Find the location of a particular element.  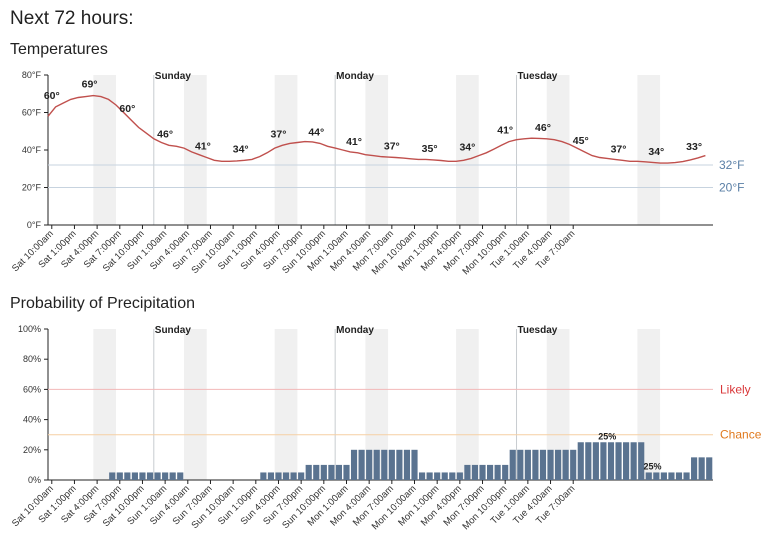

temperature-label: 60° is located at coordinates (52, 96).